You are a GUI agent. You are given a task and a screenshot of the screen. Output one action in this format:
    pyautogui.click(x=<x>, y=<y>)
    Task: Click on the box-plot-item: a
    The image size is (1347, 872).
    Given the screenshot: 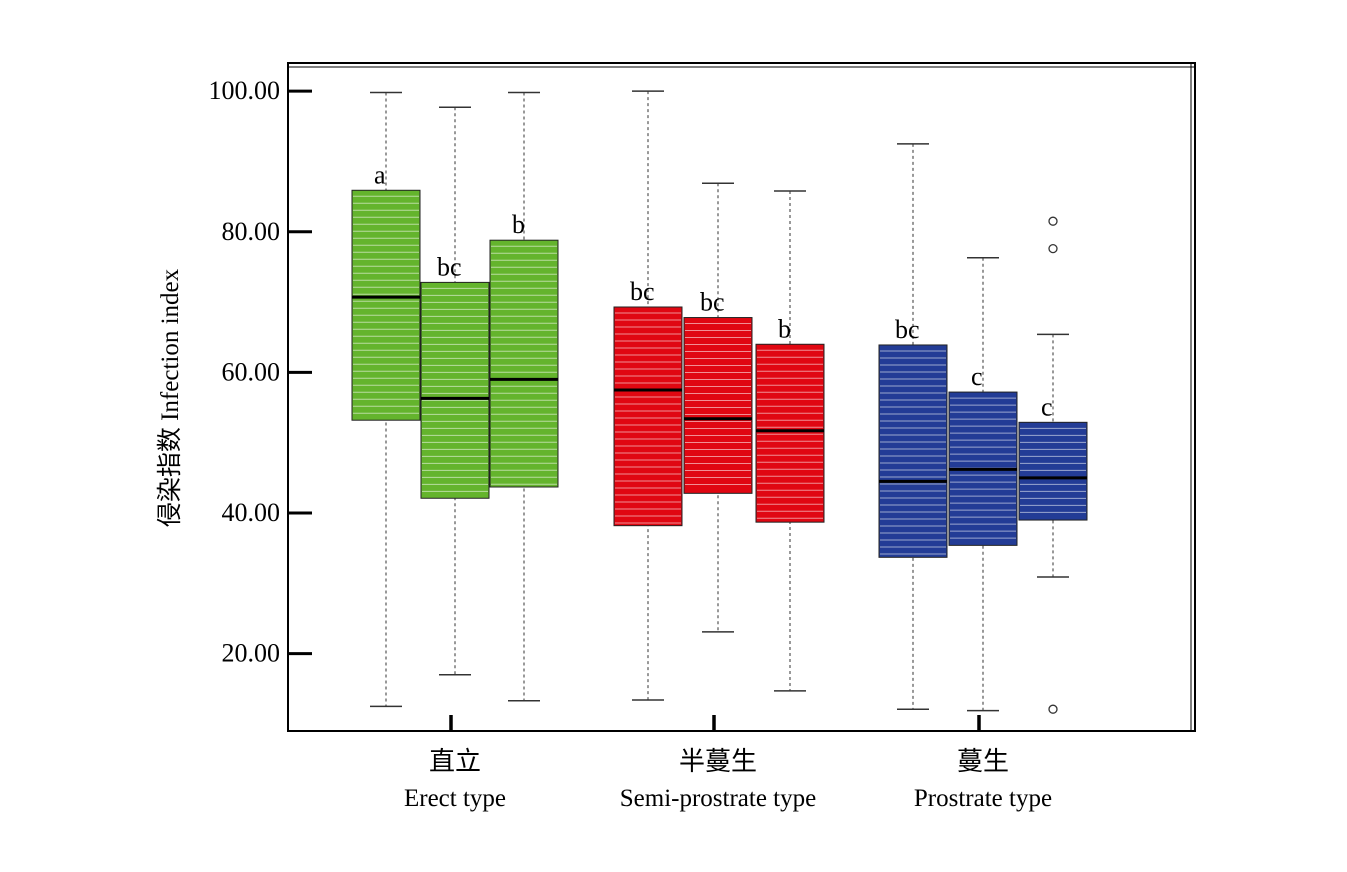 What is the action you would take?
    pyautogui.click(x=386, y=399)
    